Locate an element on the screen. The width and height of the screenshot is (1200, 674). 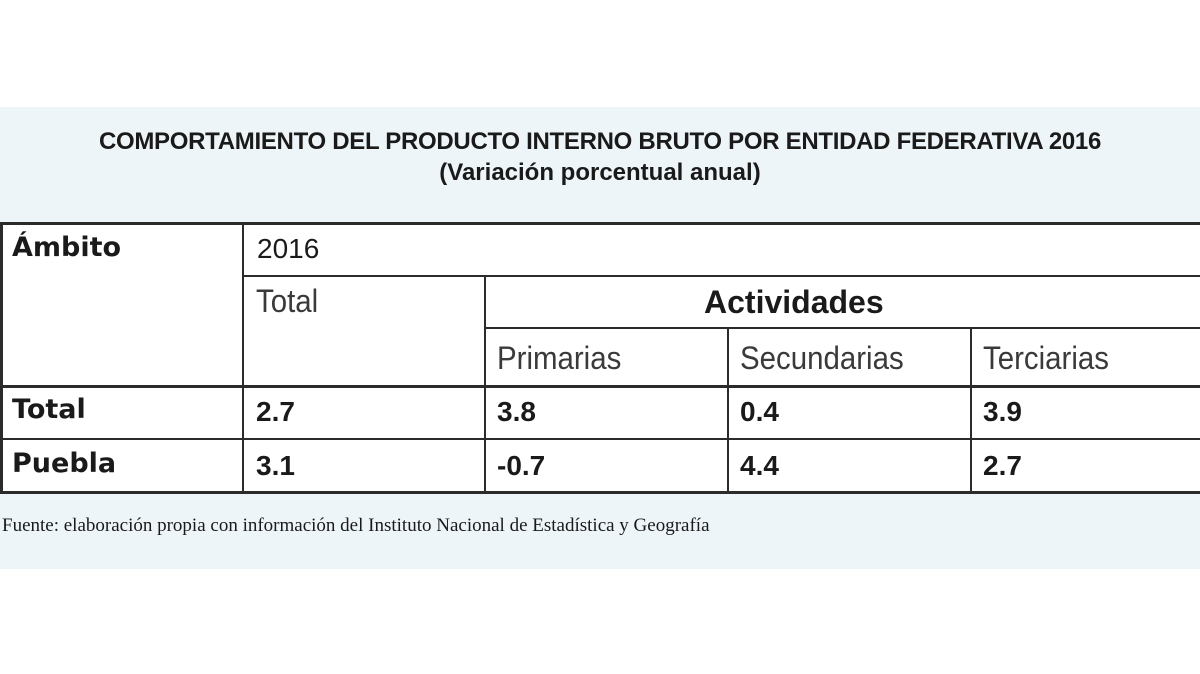
cell-puebla-terciarias: 2.7 is located at coordinates (1002, 465).